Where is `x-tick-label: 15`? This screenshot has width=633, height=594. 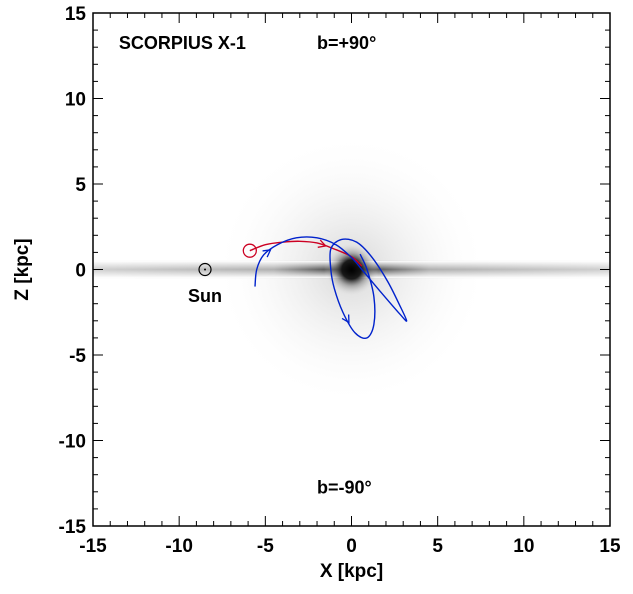
x-tick-label: 15 is located at coordinates (610, 546).